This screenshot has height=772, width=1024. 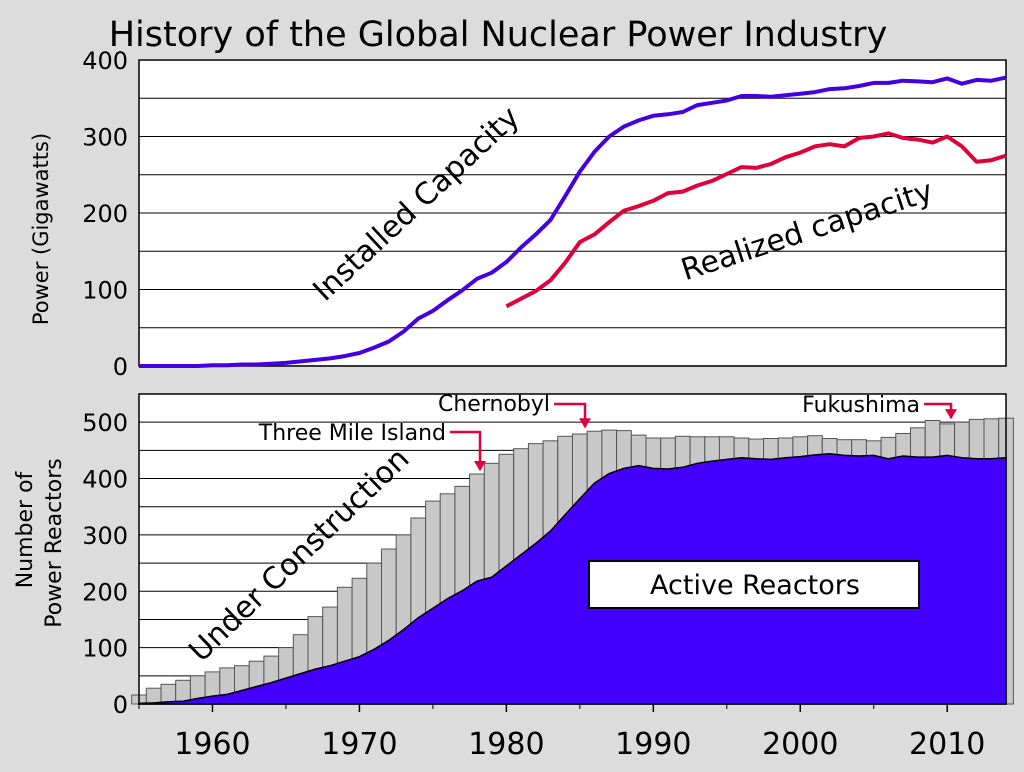 I want to click on annotation-label: Chernobyl, so click(x=494, y=404).